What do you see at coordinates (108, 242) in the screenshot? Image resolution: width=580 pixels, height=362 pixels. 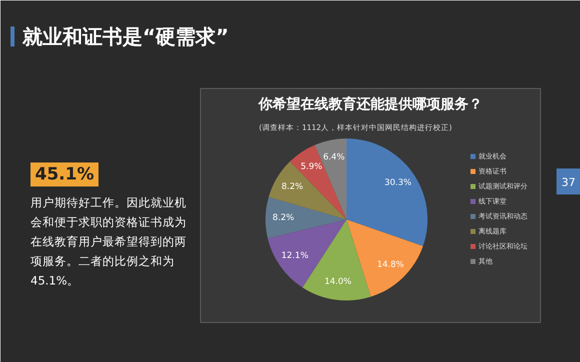 I see `text: 用户期待好工作。因此就业机会和便于求职的资格证书成为在线教育用户最希望得到的两项服务。二者的比例之和为45.1%。` at bounding box center [108, 242].